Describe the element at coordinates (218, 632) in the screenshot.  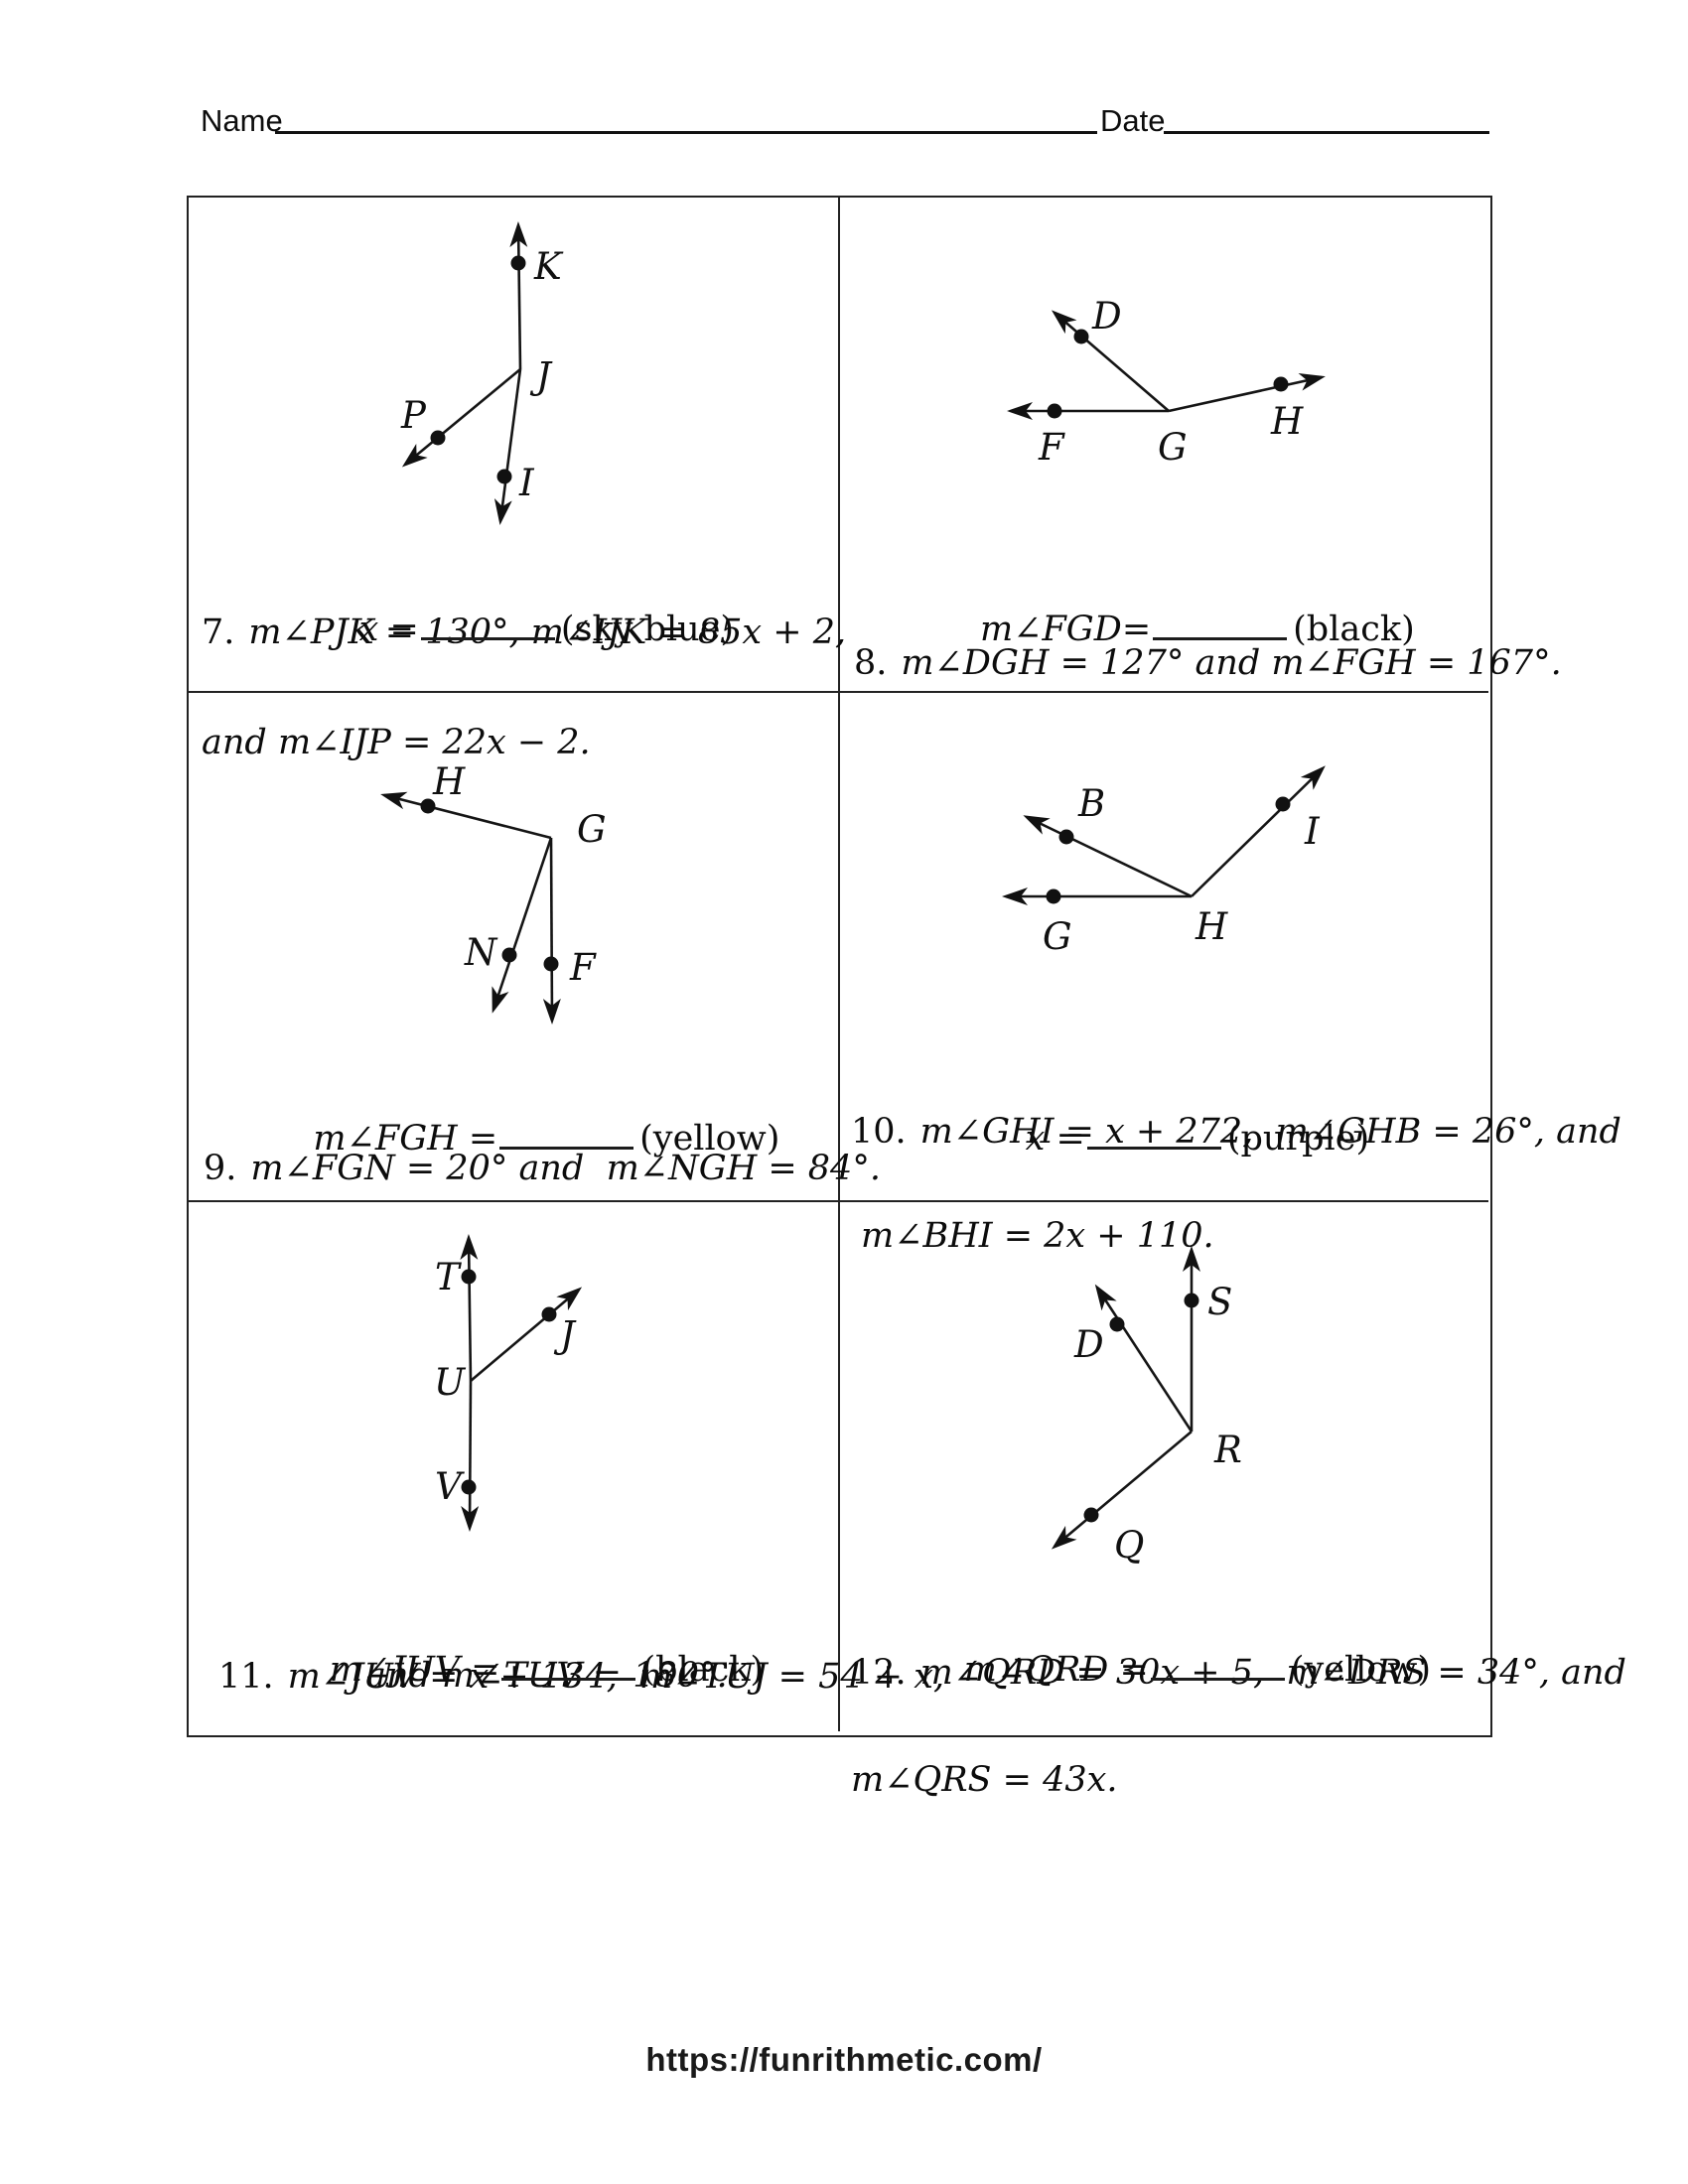
I see `problem-number: 7.` at that location.